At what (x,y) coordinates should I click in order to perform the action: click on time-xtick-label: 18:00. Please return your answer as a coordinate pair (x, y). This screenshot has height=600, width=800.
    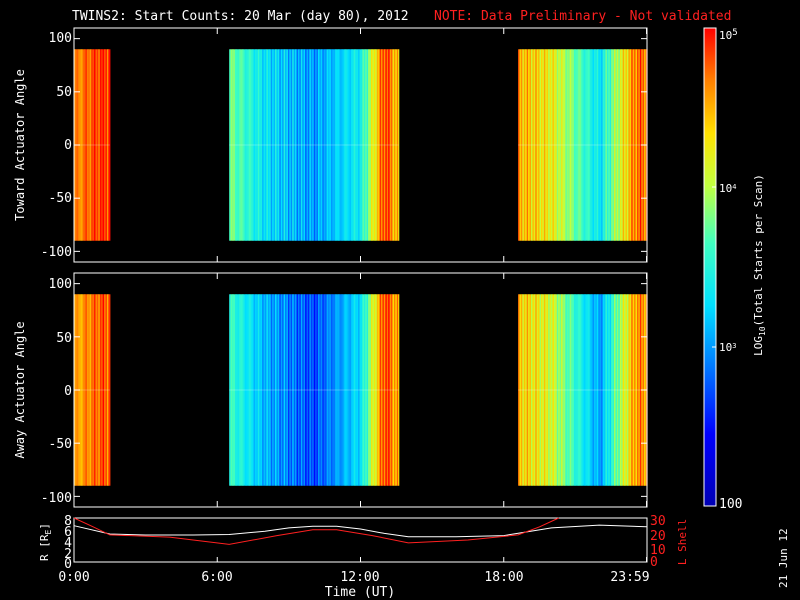
    Looking at the image, I should click on (503, 577).